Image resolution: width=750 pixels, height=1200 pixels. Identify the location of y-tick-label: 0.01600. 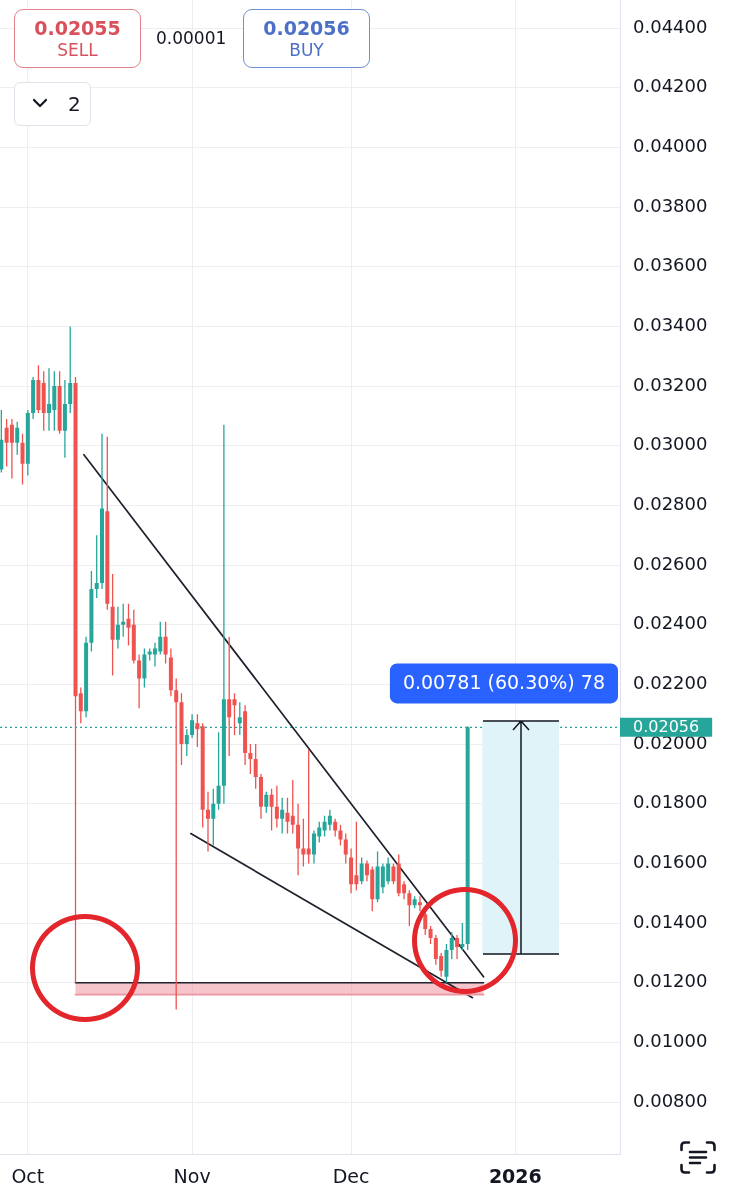
(670, 862).